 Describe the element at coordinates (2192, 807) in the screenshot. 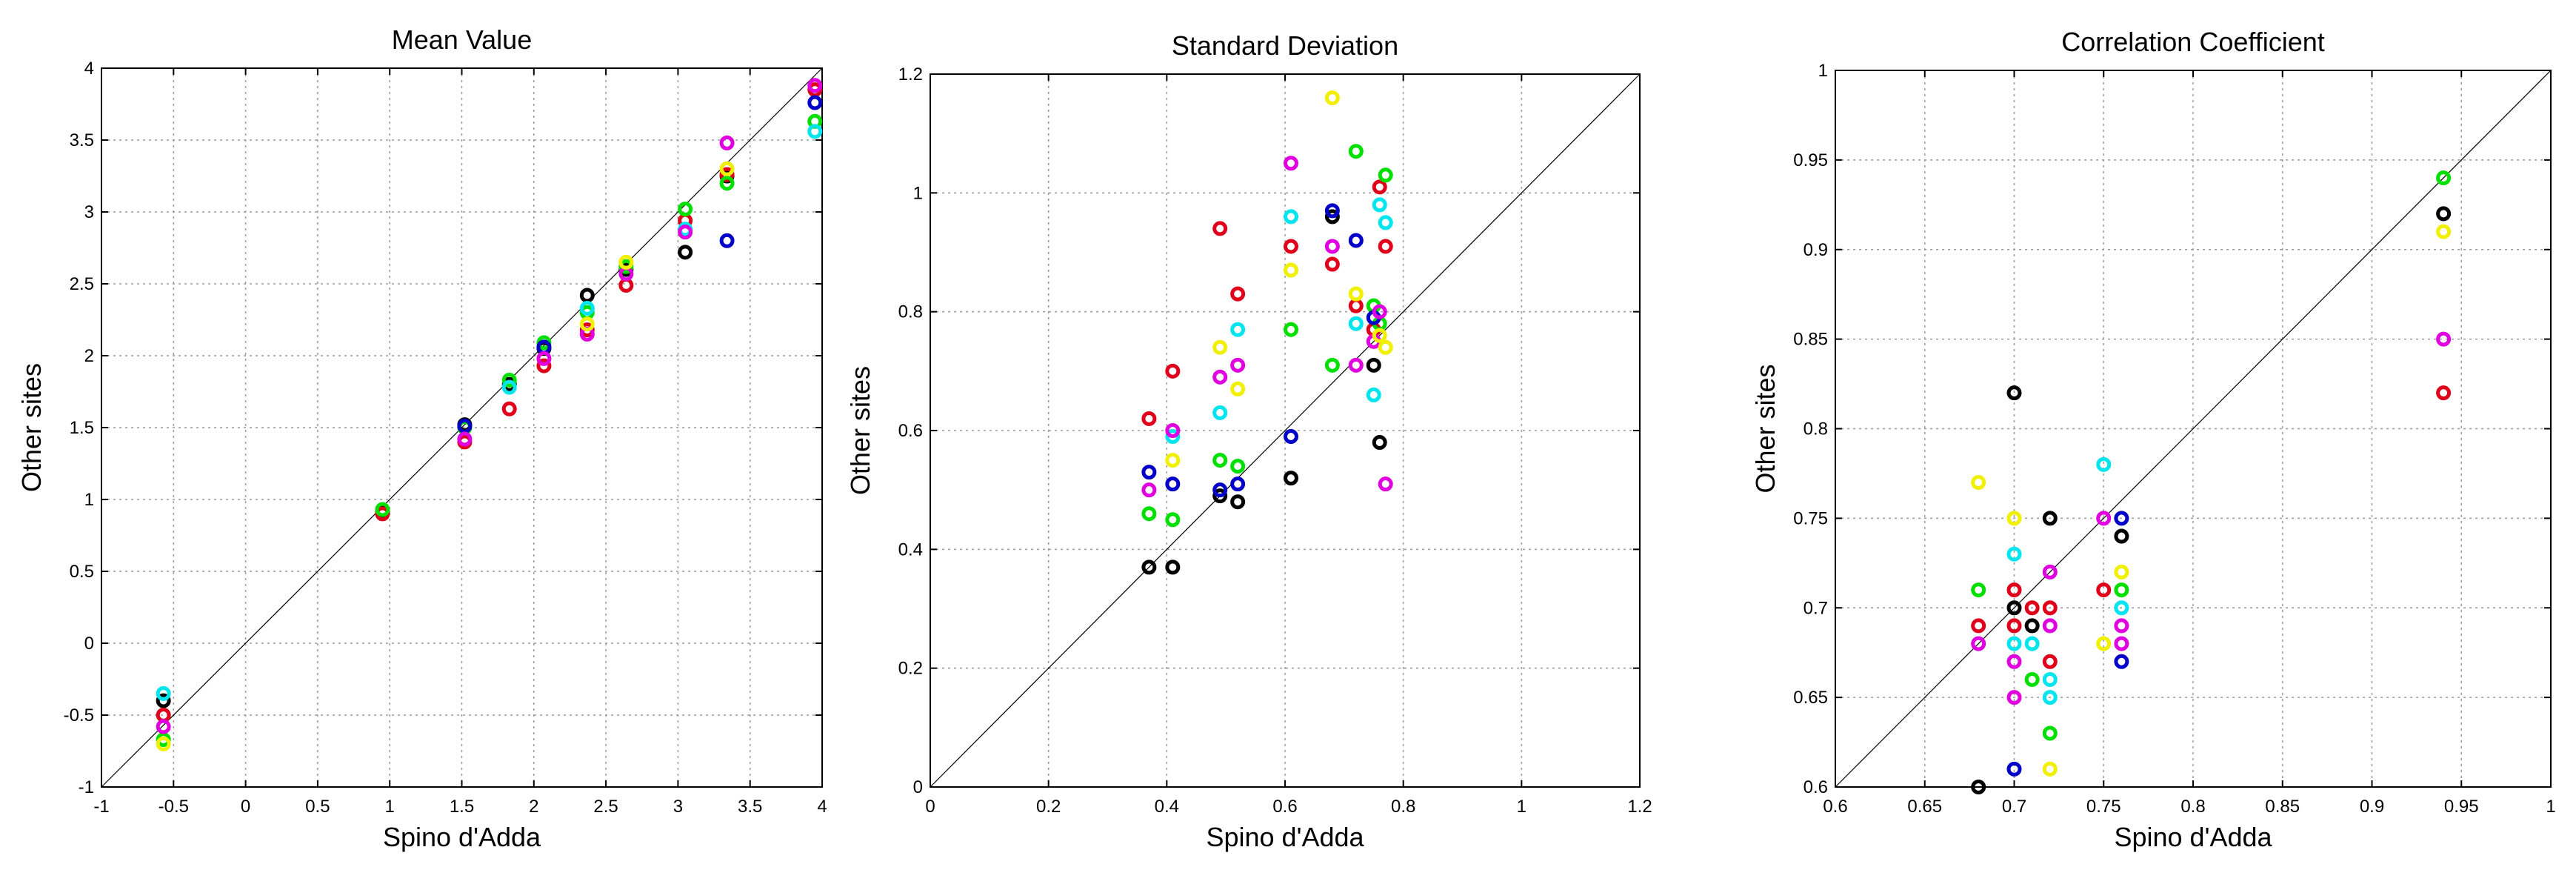

I see `x-tick-label: 0.8` at that location.